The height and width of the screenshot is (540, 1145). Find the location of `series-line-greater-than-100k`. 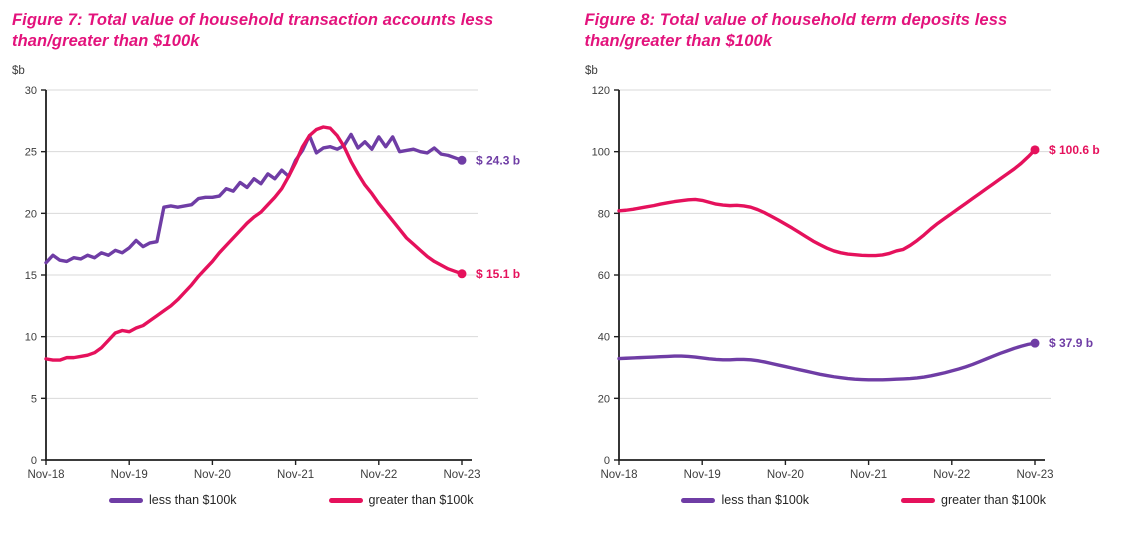

series-line-greater-than-100k is located at coordinates (826, 203).